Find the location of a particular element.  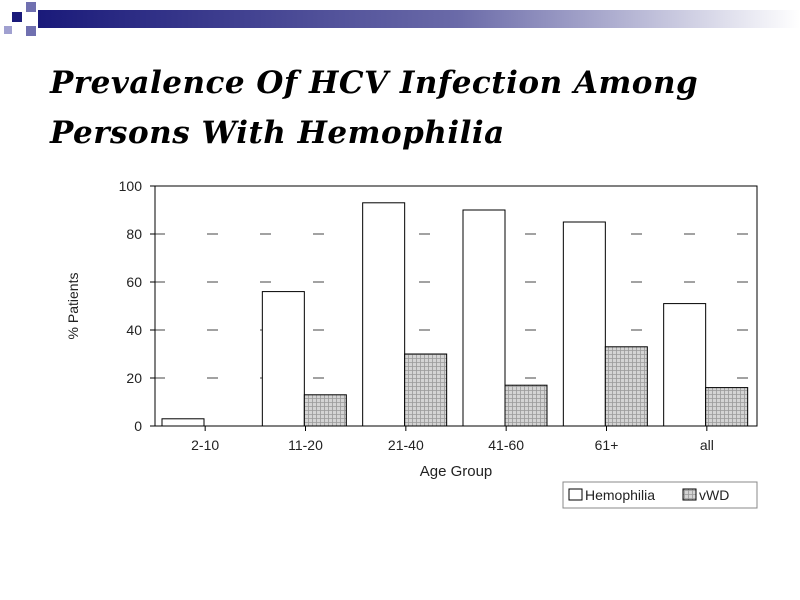

x-tick-label-11-20: 11-20 is located at coordinates (305, 445).